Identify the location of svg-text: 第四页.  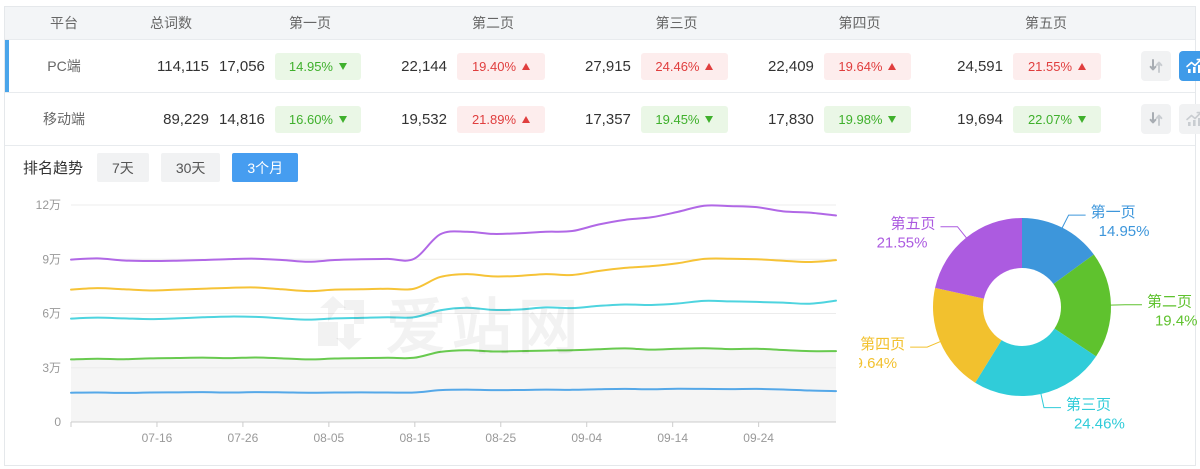
(882, 344).